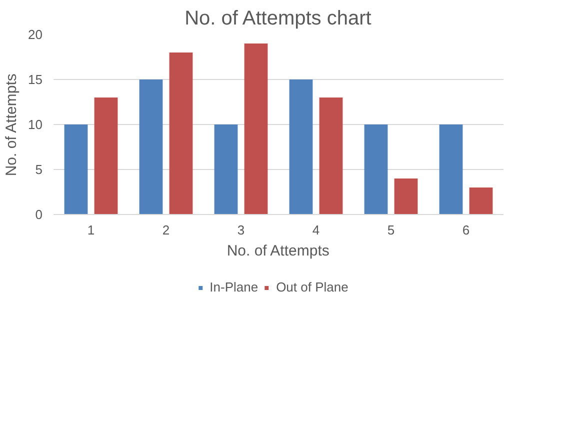 The height and width of the screenshot is (427, 575). What do you see at coordinates (316, 230) in the screenshot?
I see `x-tick-label: 4` at bounding box center [316, 230].